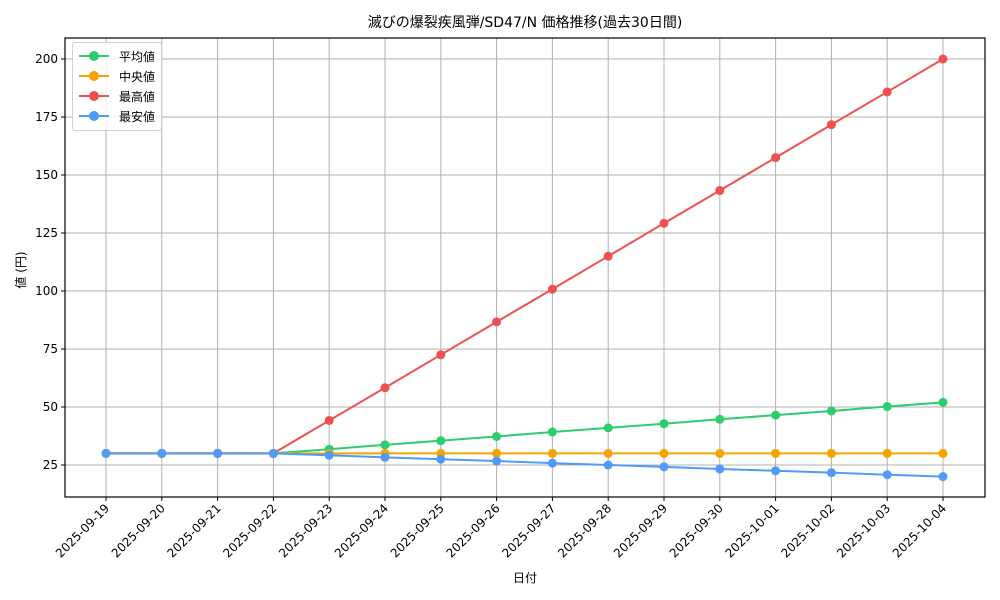 This screenshot has width=1000, height=600. What do you see at coordinates (473, 530) in the screenshot?
I see `x-tick-label: 2025-09-26` at bounding box center [473, 530].